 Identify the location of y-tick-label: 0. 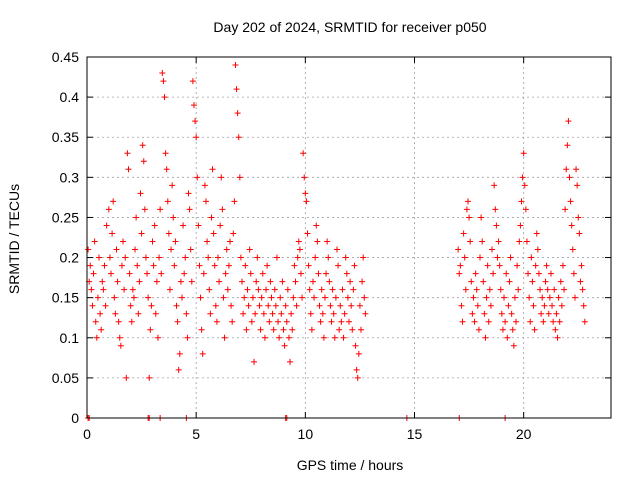
(75, 418).